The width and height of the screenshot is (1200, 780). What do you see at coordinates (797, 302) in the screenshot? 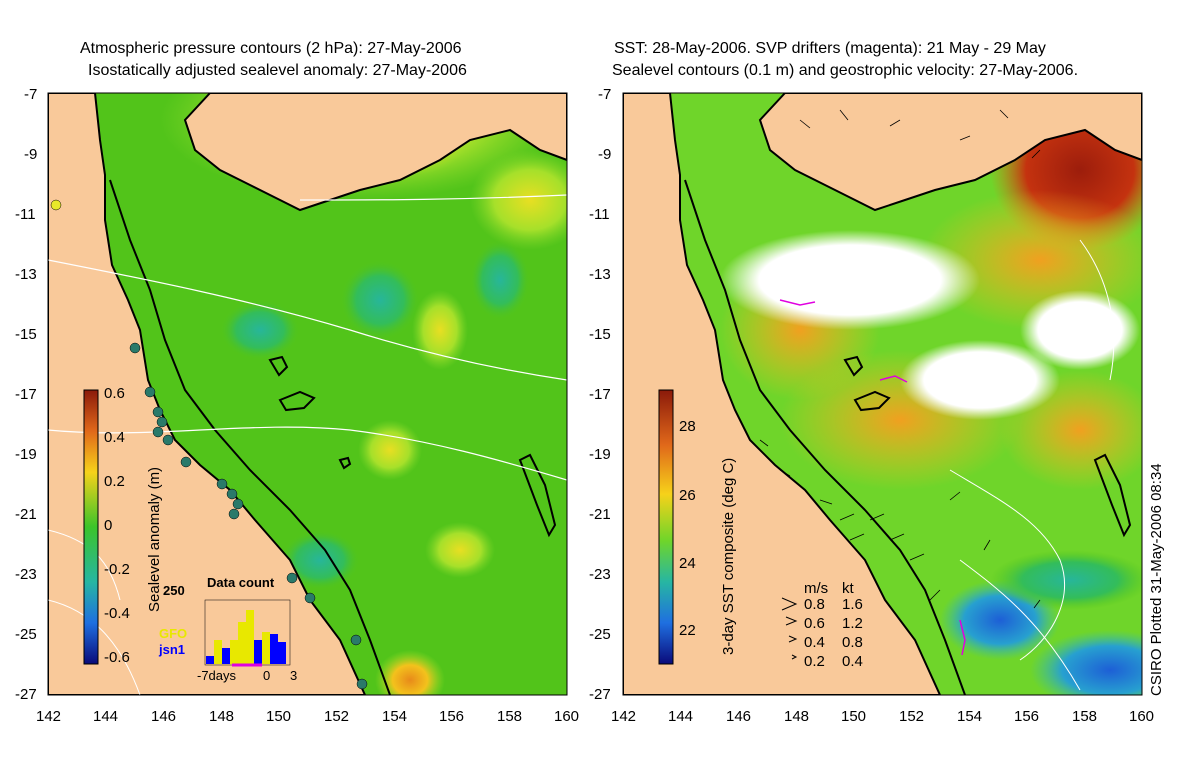
I see `drifter-track` at bounding box center [797, 302].